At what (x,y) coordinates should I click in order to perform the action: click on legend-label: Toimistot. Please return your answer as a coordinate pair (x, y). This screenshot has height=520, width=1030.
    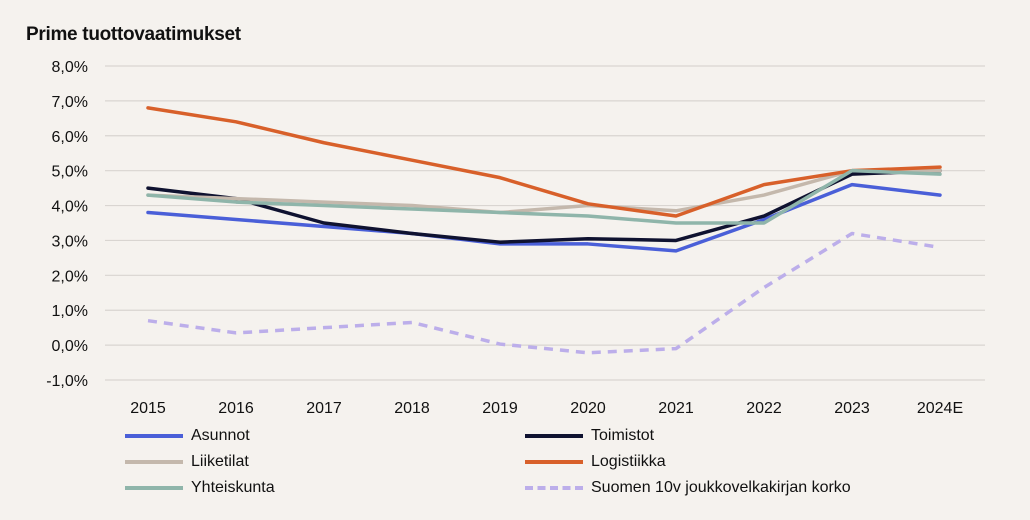
    Looking at the image, I should click on (623, 435).